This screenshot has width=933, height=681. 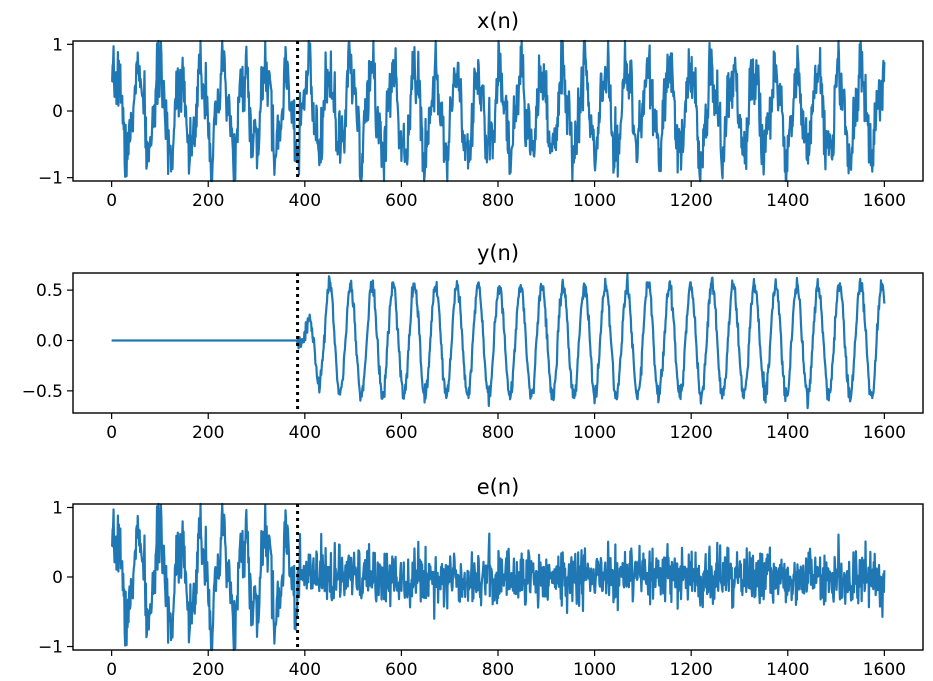 I want to click on y-tick-label: 0.0, so click(x=49, y=341).